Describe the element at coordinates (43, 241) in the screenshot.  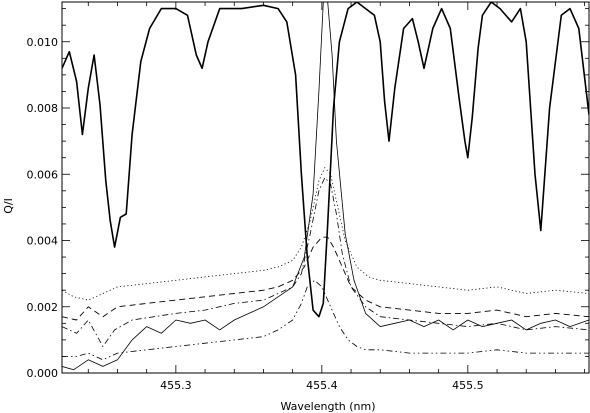
I see `y-tick-label: 0.004` at that location.